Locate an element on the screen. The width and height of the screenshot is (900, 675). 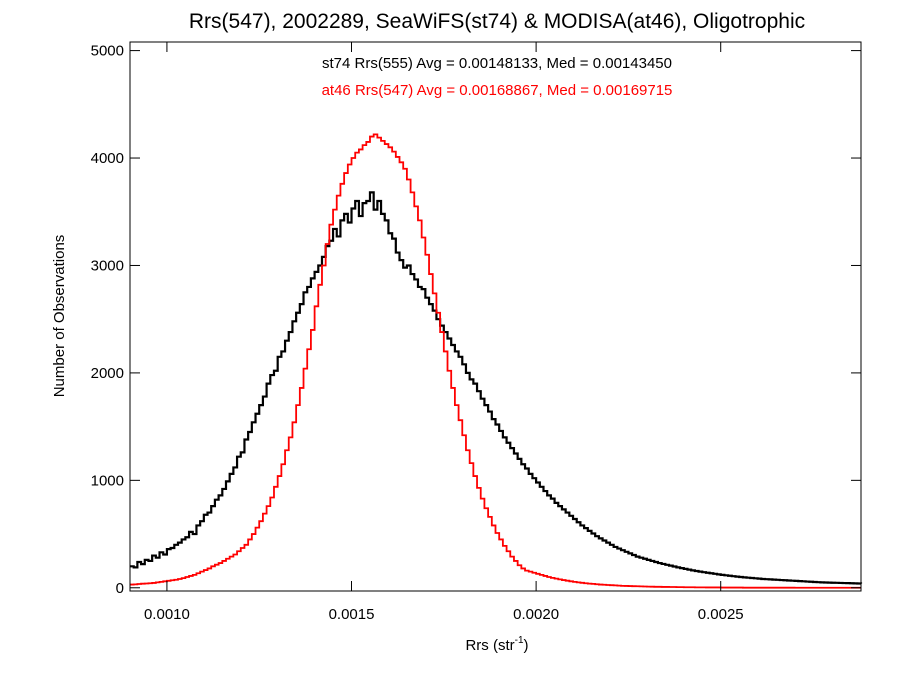
y-tick-label: 0 is located at coordinates (120, 588).